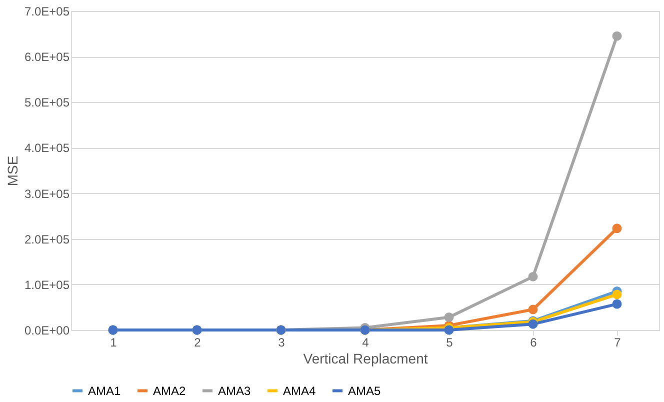 The height and width of the screenshot is (402, 664). Describe the element at coordinates (365, 391) in the screenshot. I see `legend-label: AMA5` at that location.